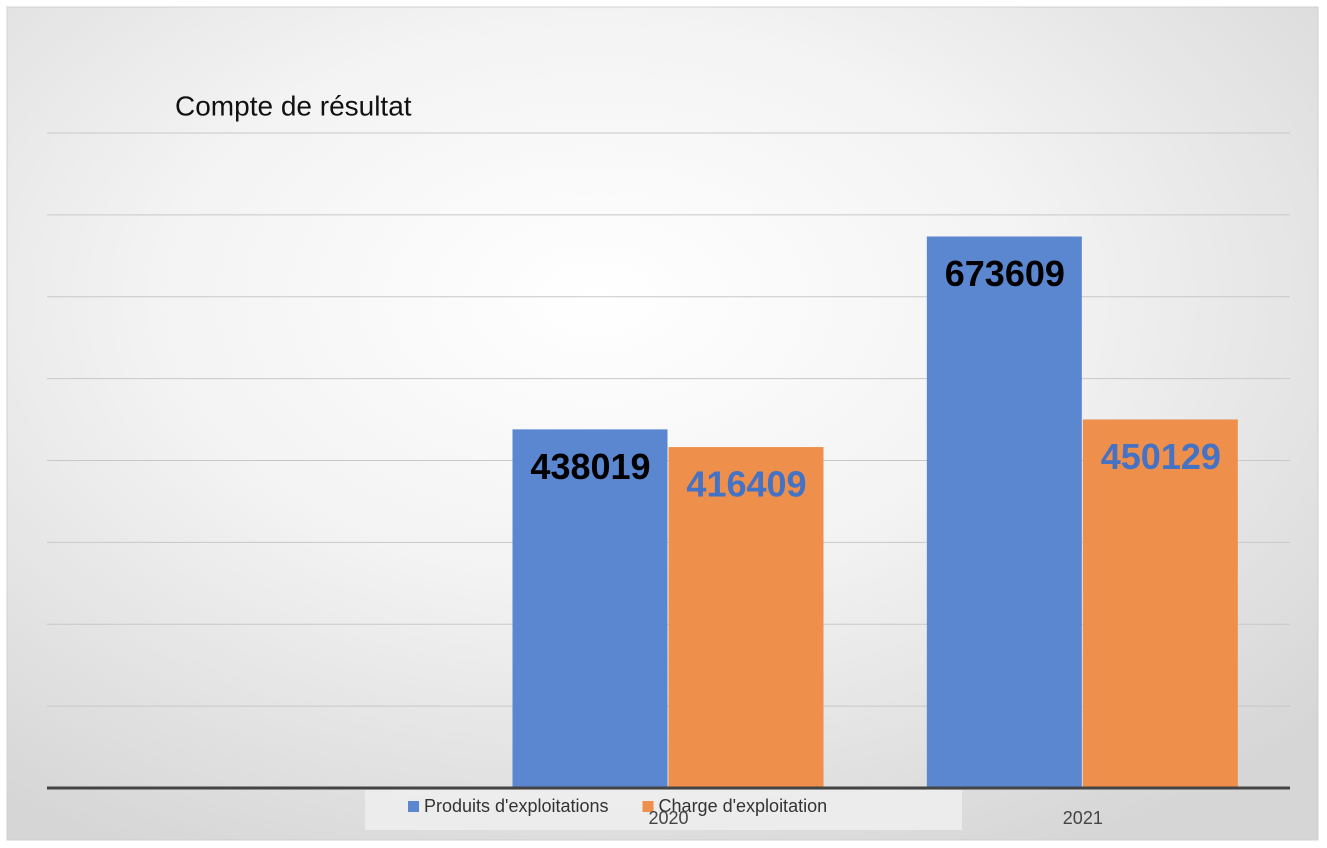 This screenshot has width=1327, height=848. Describe the element at coordinates (590, 466) in the screenshot. I see `data-label: 438019` at that location.